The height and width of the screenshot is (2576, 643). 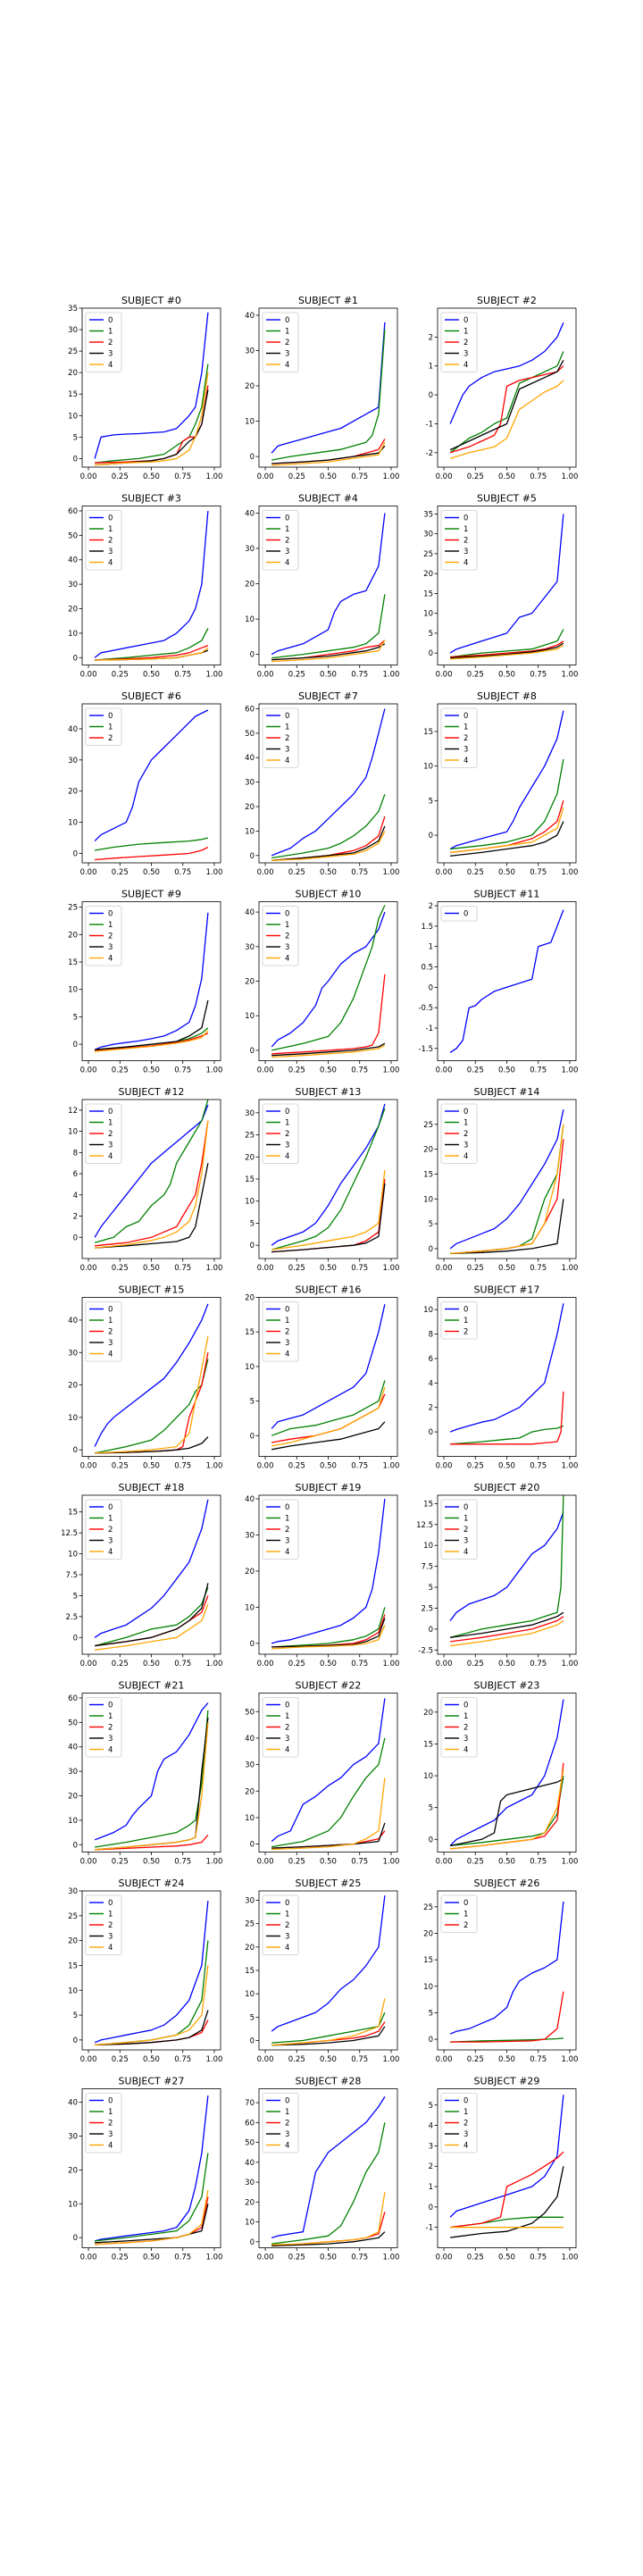 I want to click on subplot-title: SUBJECT #3, so click(x=151, y=499).